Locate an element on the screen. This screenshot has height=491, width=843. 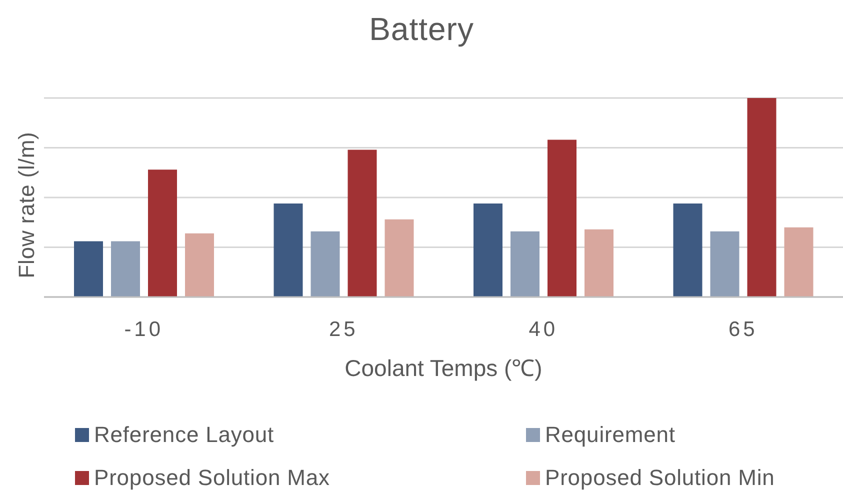
legend-label: Reference Layout is located at coordinates (184, 435).